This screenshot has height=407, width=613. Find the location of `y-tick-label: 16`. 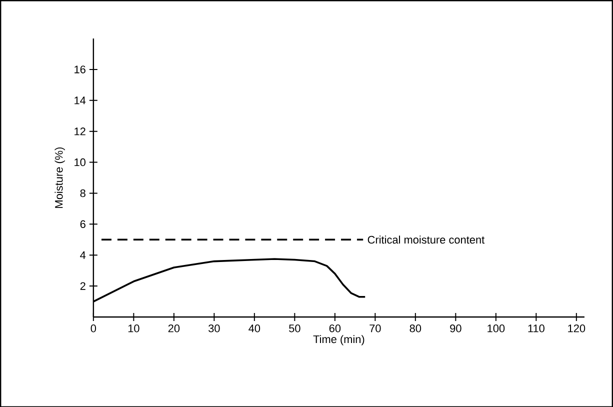

y-tick-label: 16 is located at coordinates (80, 69).